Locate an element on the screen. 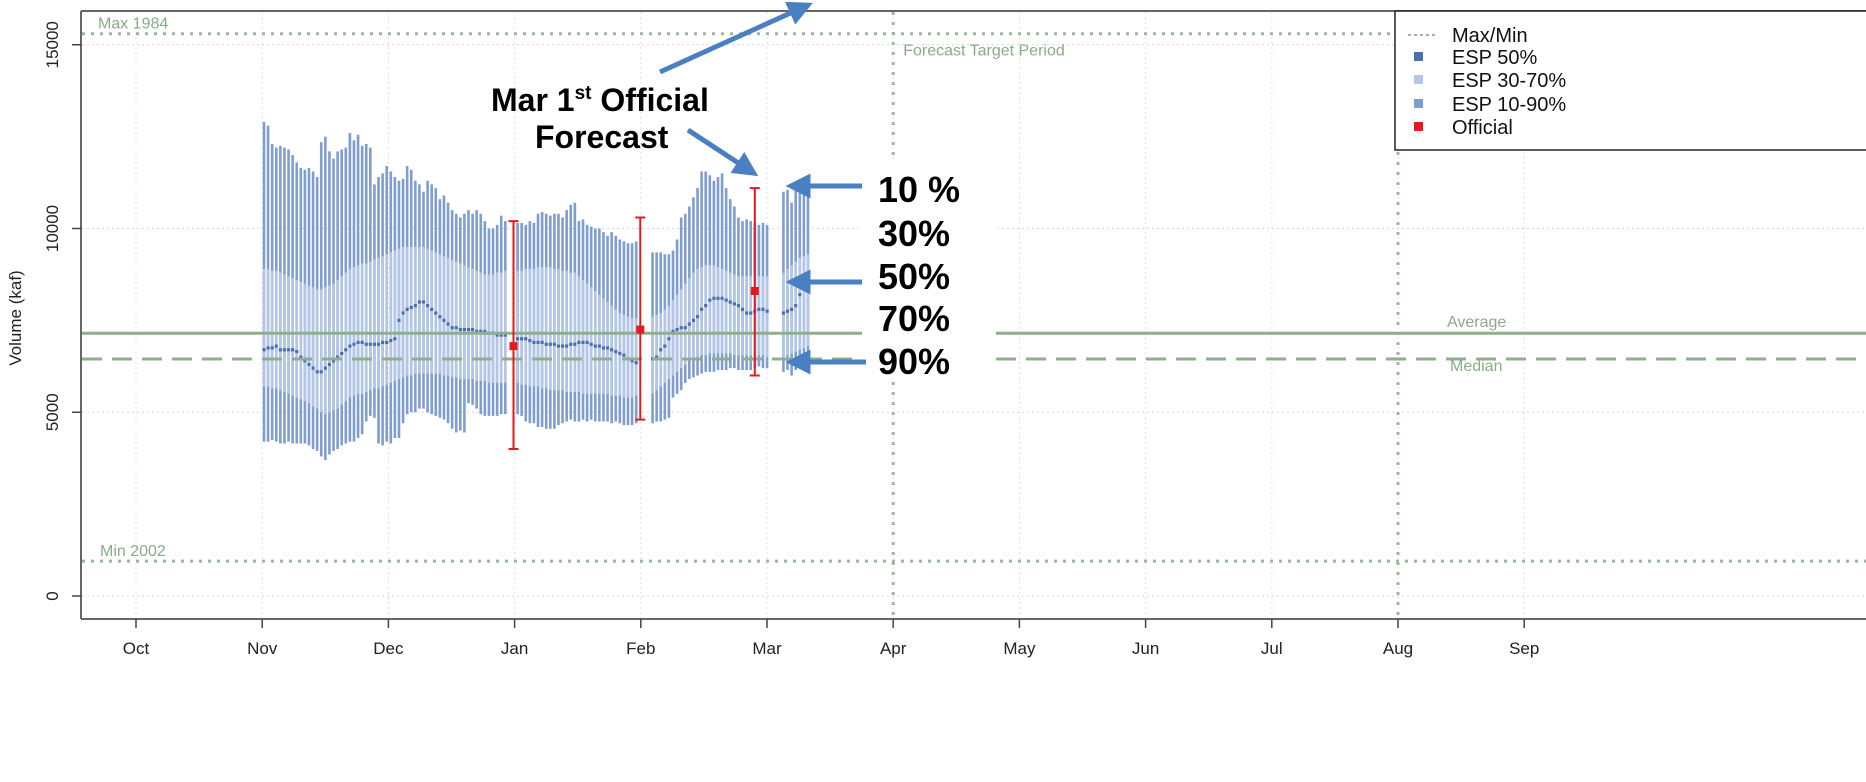 The width and height of the screenshot is (1866, 782). legend-official-swatch is located at coordinates (1418, 126).